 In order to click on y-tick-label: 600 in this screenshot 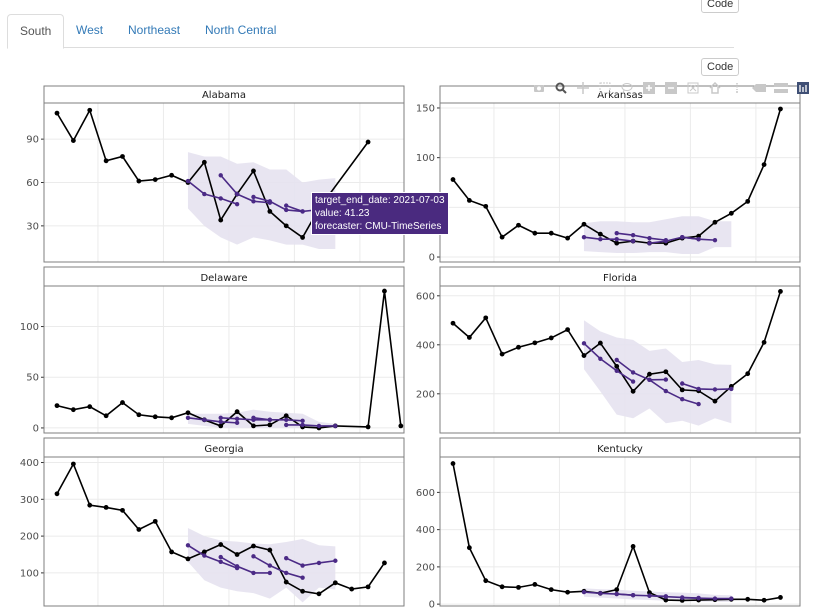, I will do `click(425, 296)`.